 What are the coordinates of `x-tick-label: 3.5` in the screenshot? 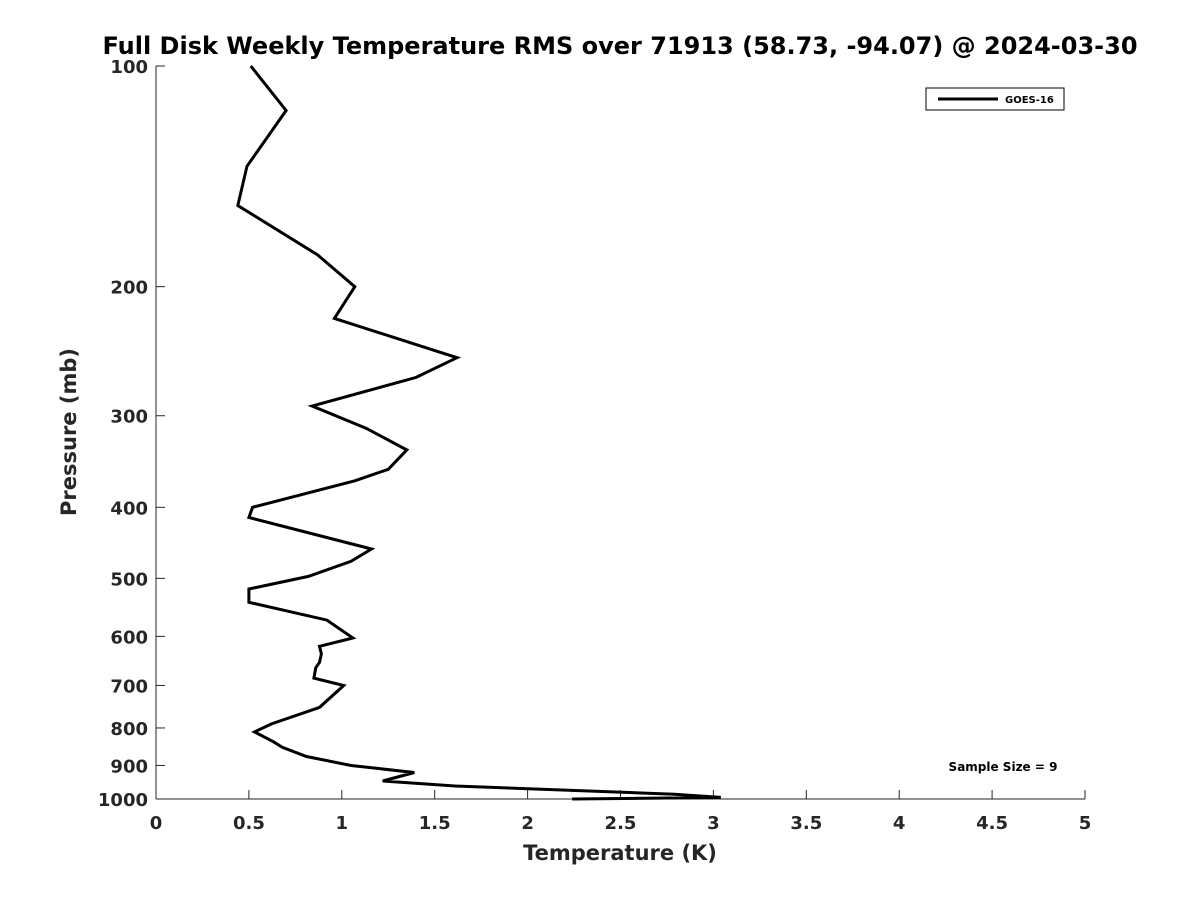 It's located at (806, 823).